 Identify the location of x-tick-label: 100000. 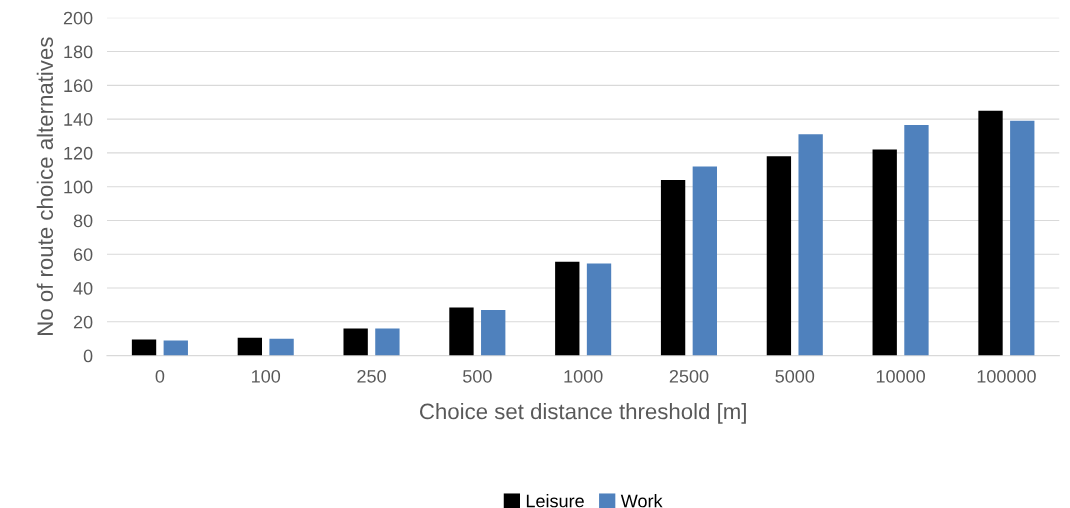
(1006, 376).